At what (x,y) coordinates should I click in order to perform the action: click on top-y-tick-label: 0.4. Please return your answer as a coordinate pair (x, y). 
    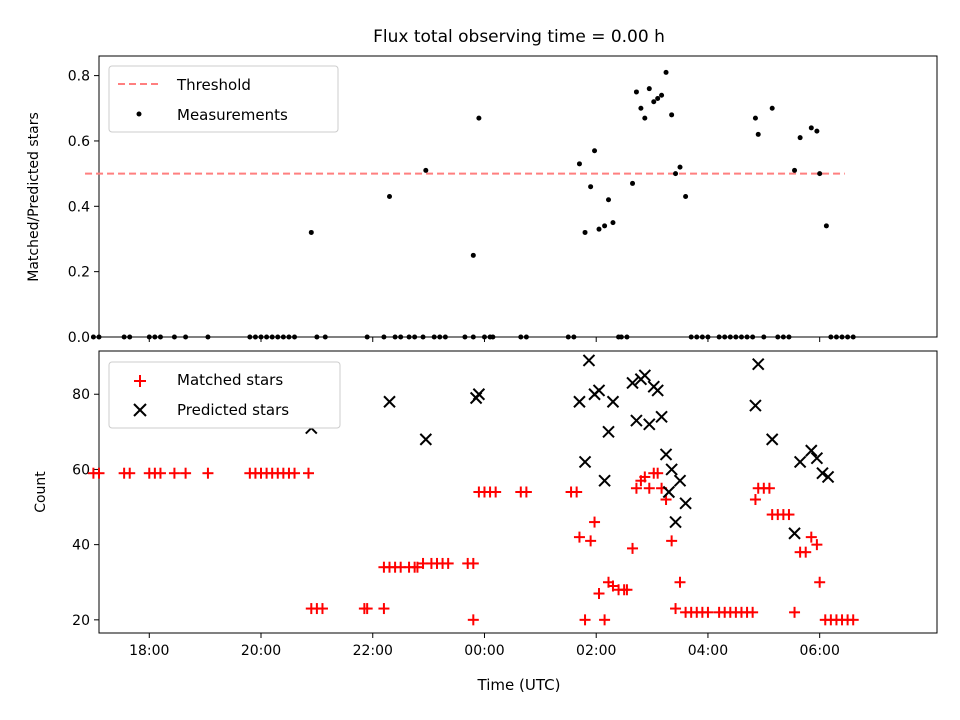
    Looking at the image, I should click on (79, 207).